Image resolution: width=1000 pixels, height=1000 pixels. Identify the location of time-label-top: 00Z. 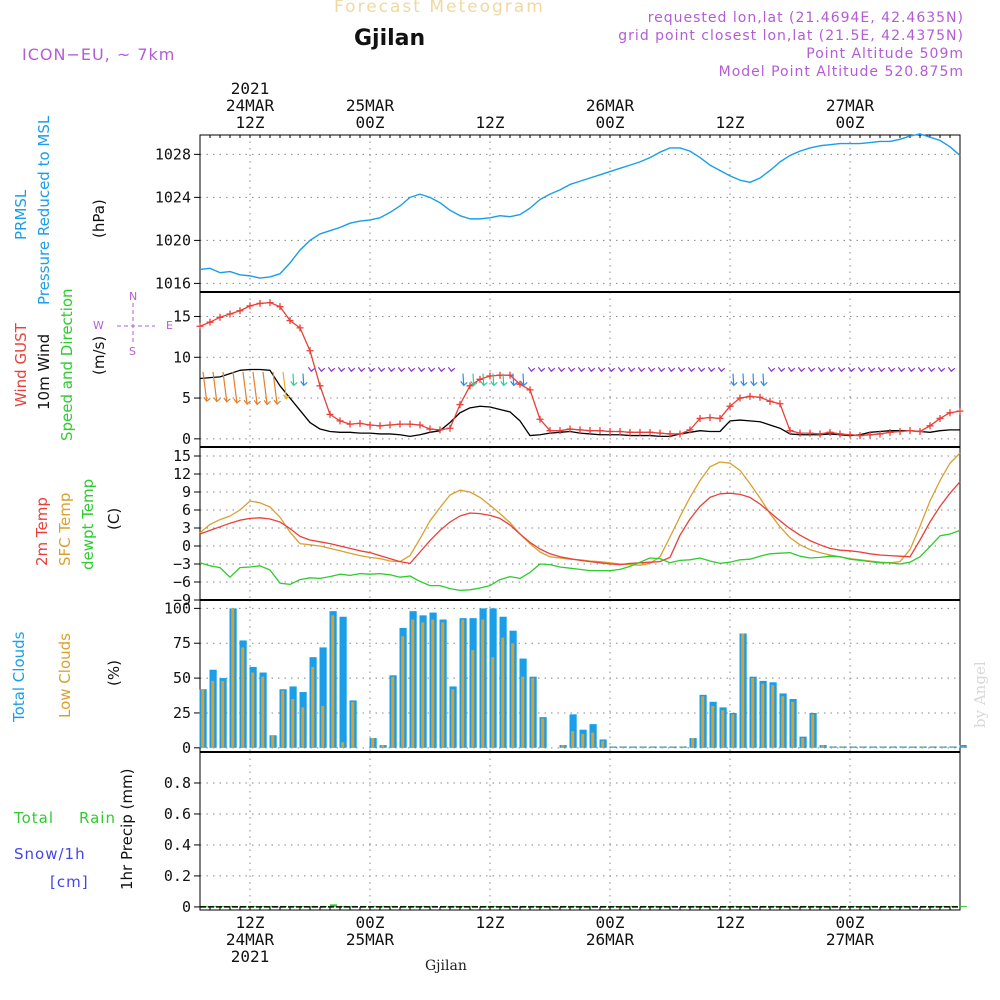
(850, 122).